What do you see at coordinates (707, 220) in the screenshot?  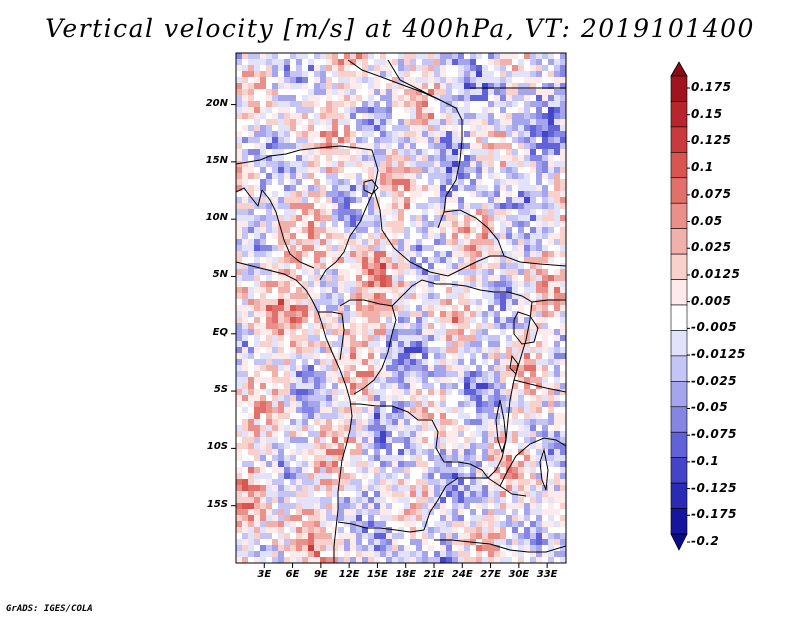 I see `colorbar-label: 0.05` at bounding box center [707, 220].